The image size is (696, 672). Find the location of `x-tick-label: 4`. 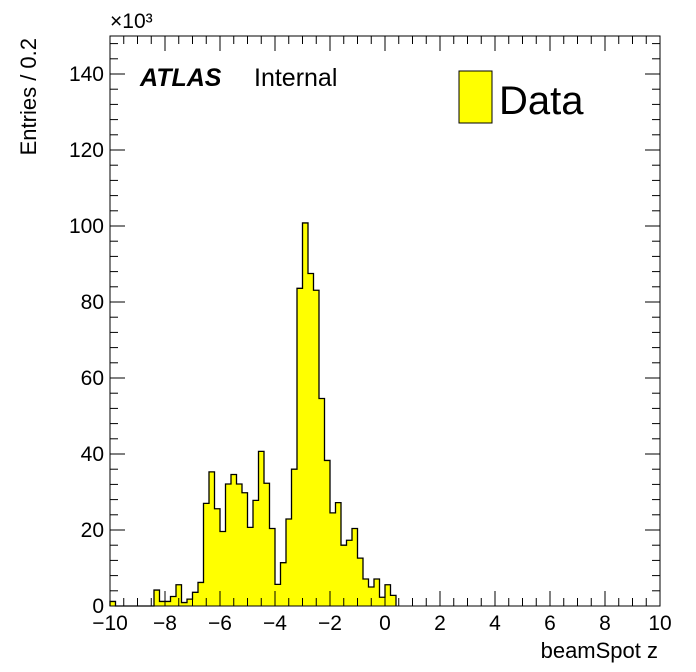

x-tick-label: 4 is located at coordinates (495, 623).